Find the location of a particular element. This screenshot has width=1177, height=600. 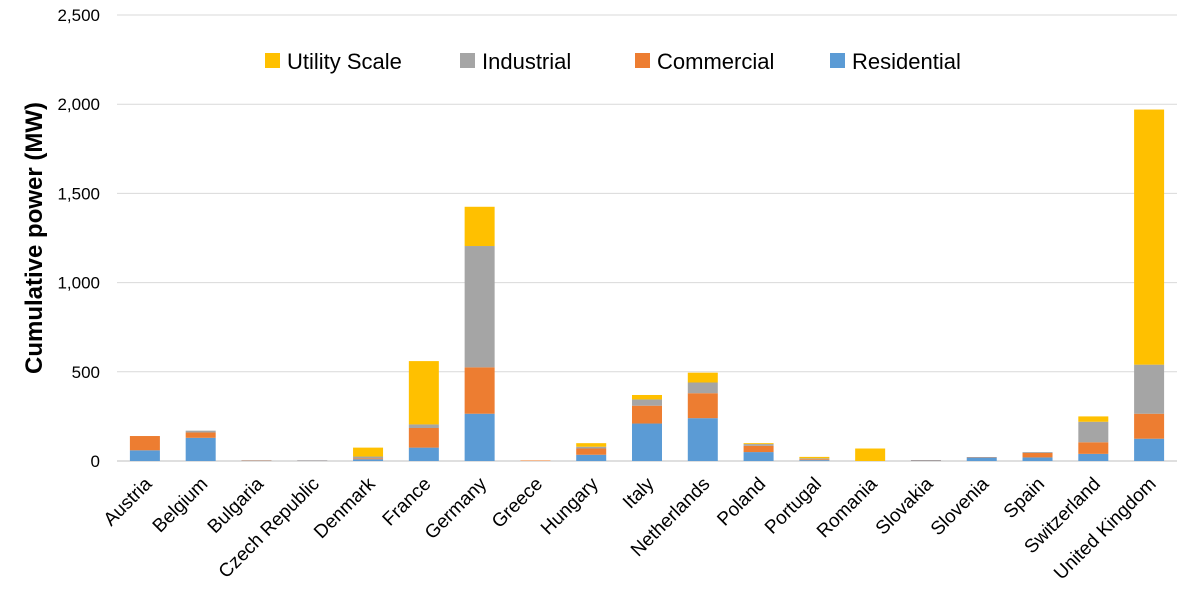

x-tick-label: Denmark is located at coordinates (345, 508).